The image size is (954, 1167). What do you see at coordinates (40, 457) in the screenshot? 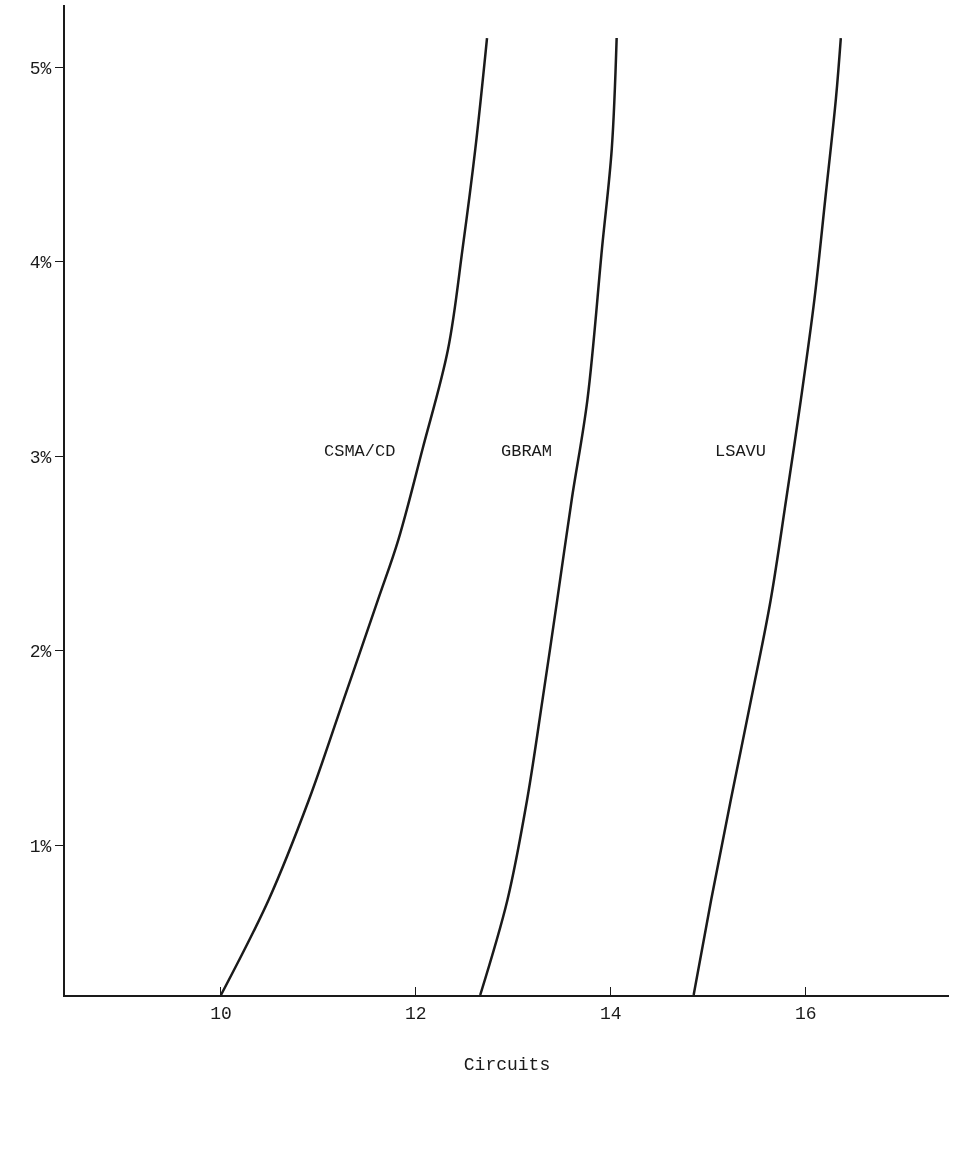
I see `y-tick-label: 3%` at bounding box center [40, 457].